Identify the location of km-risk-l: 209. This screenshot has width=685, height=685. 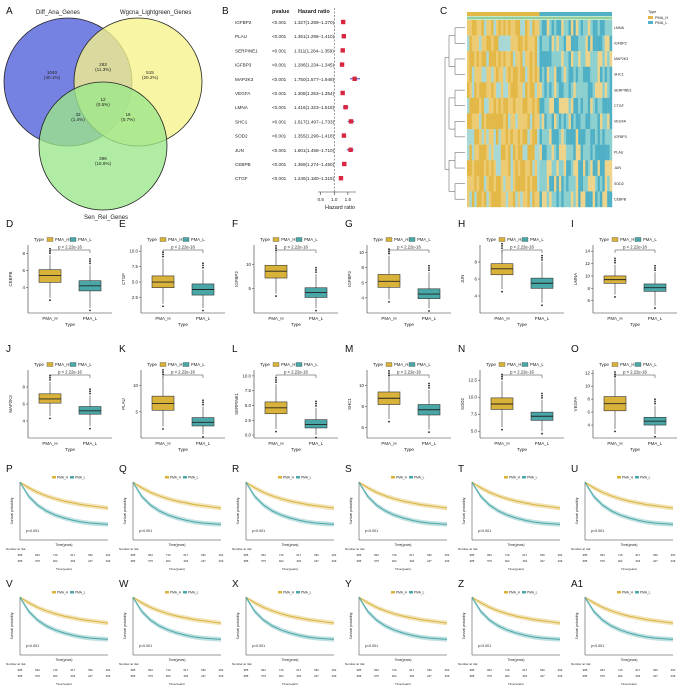
(447, 561).